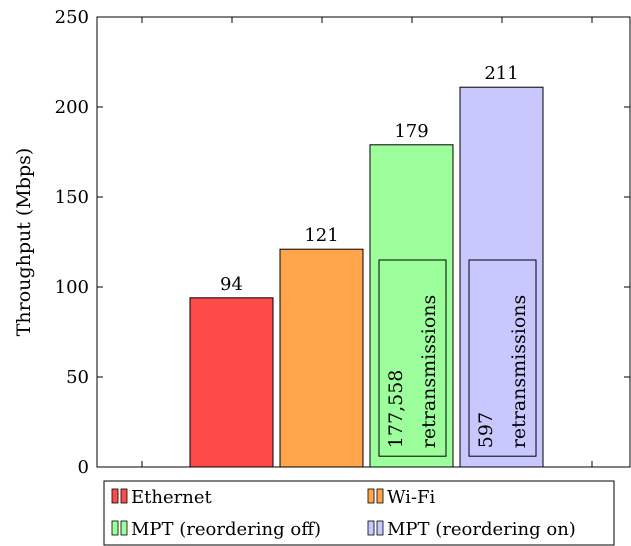 The width and height of the screenshot is (631, 546). I want to click on y-tick-label: 100, so click(72, 287).